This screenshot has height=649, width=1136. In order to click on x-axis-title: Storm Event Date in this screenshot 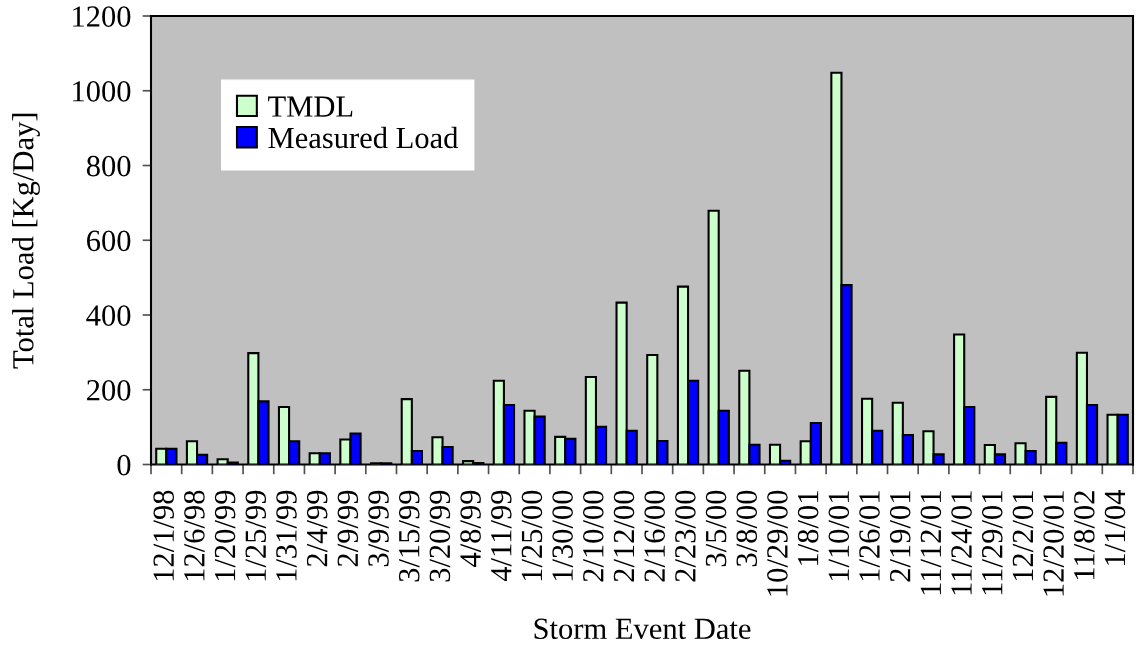, I will do `click(642, 629)`.